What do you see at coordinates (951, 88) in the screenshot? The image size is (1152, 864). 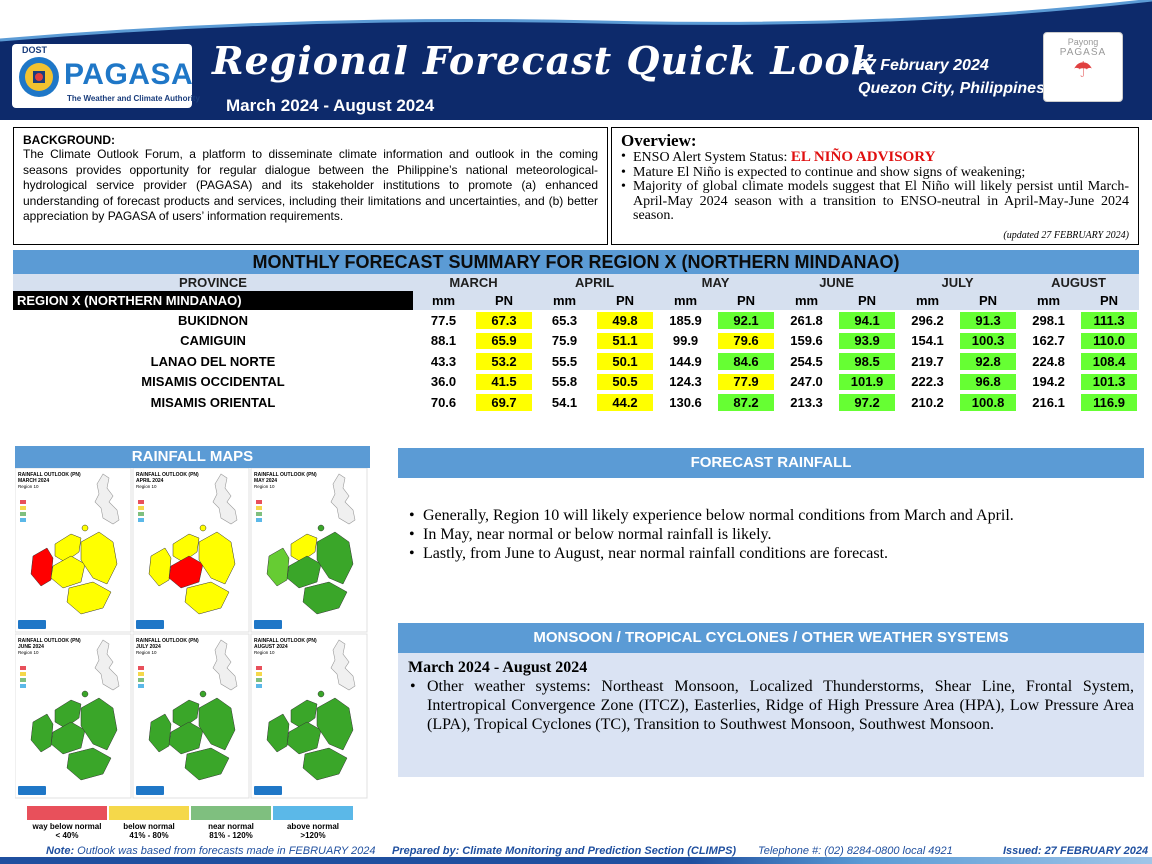 I see `issue-location: Quezon City, Philippines` at bounding box center [951, 88].